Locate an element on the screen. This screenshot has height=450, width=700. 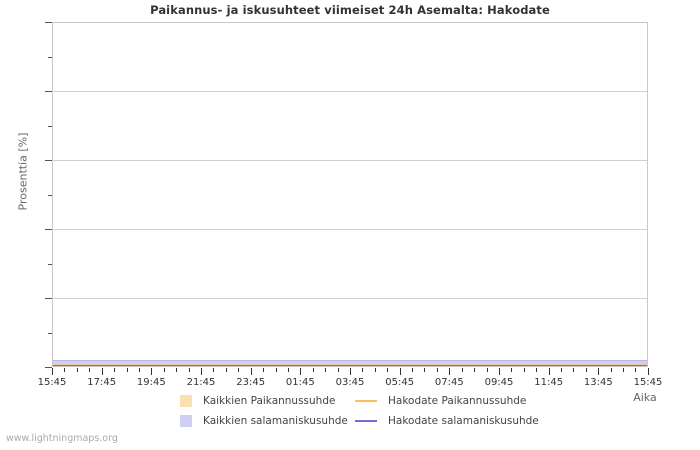
x-tick-label-9: 09:45 is located at coordinates (499, 382).